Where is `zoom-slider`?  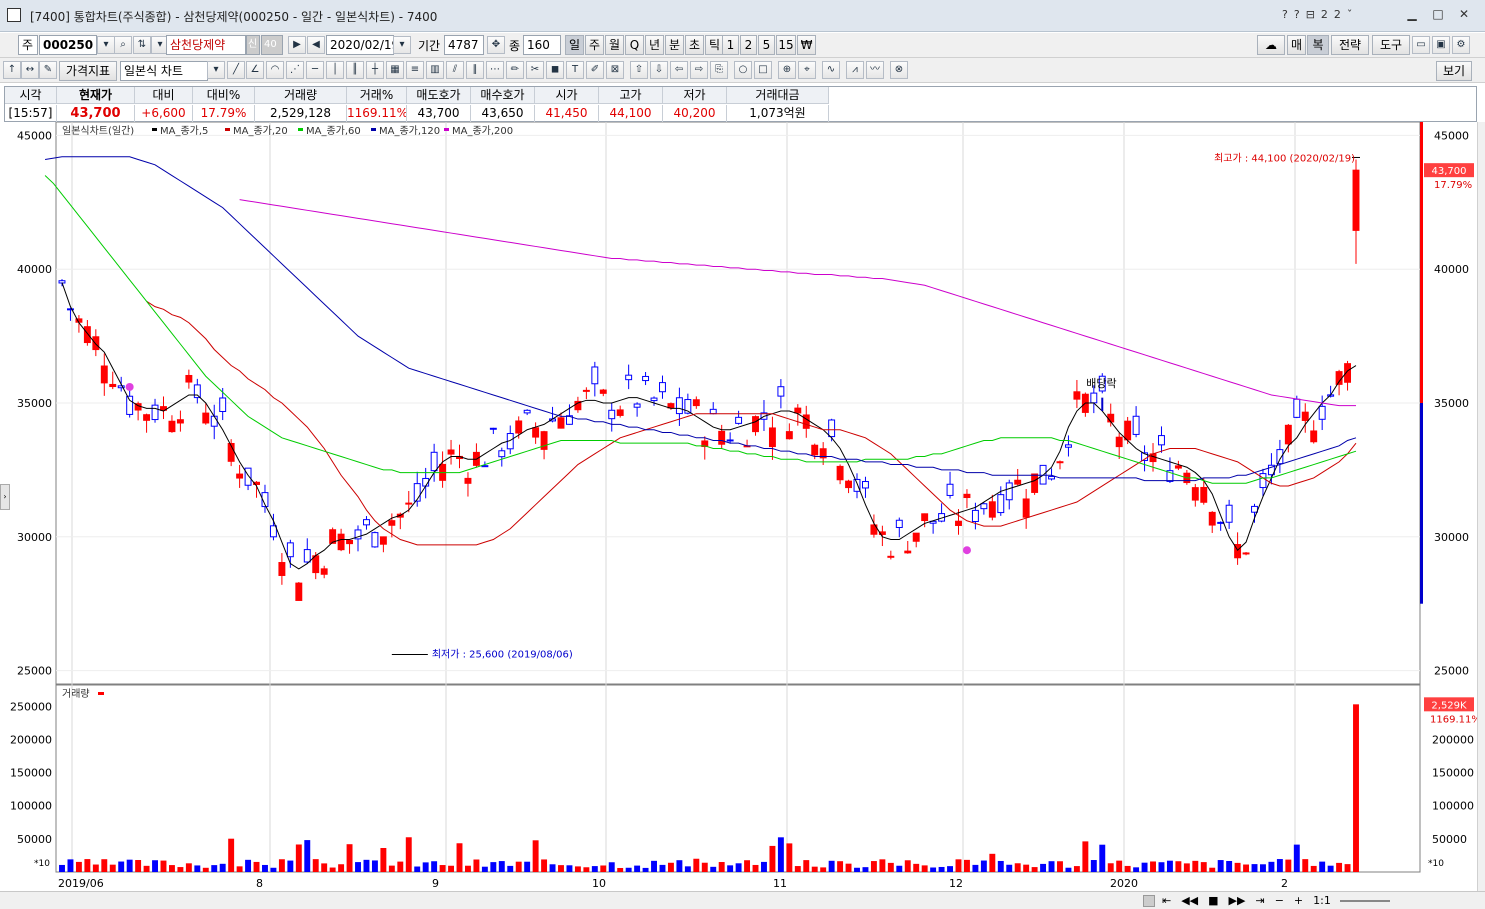 zoom-slider is located at coordinates (1365, 901).